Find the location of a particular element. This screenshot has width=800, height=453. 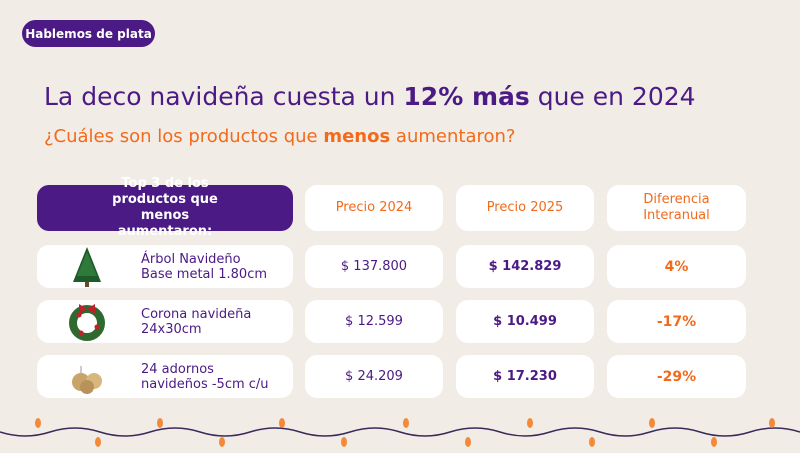

product-name: Árbol Navideño Base metal 1.80cm is located at coordinates (204, 266).